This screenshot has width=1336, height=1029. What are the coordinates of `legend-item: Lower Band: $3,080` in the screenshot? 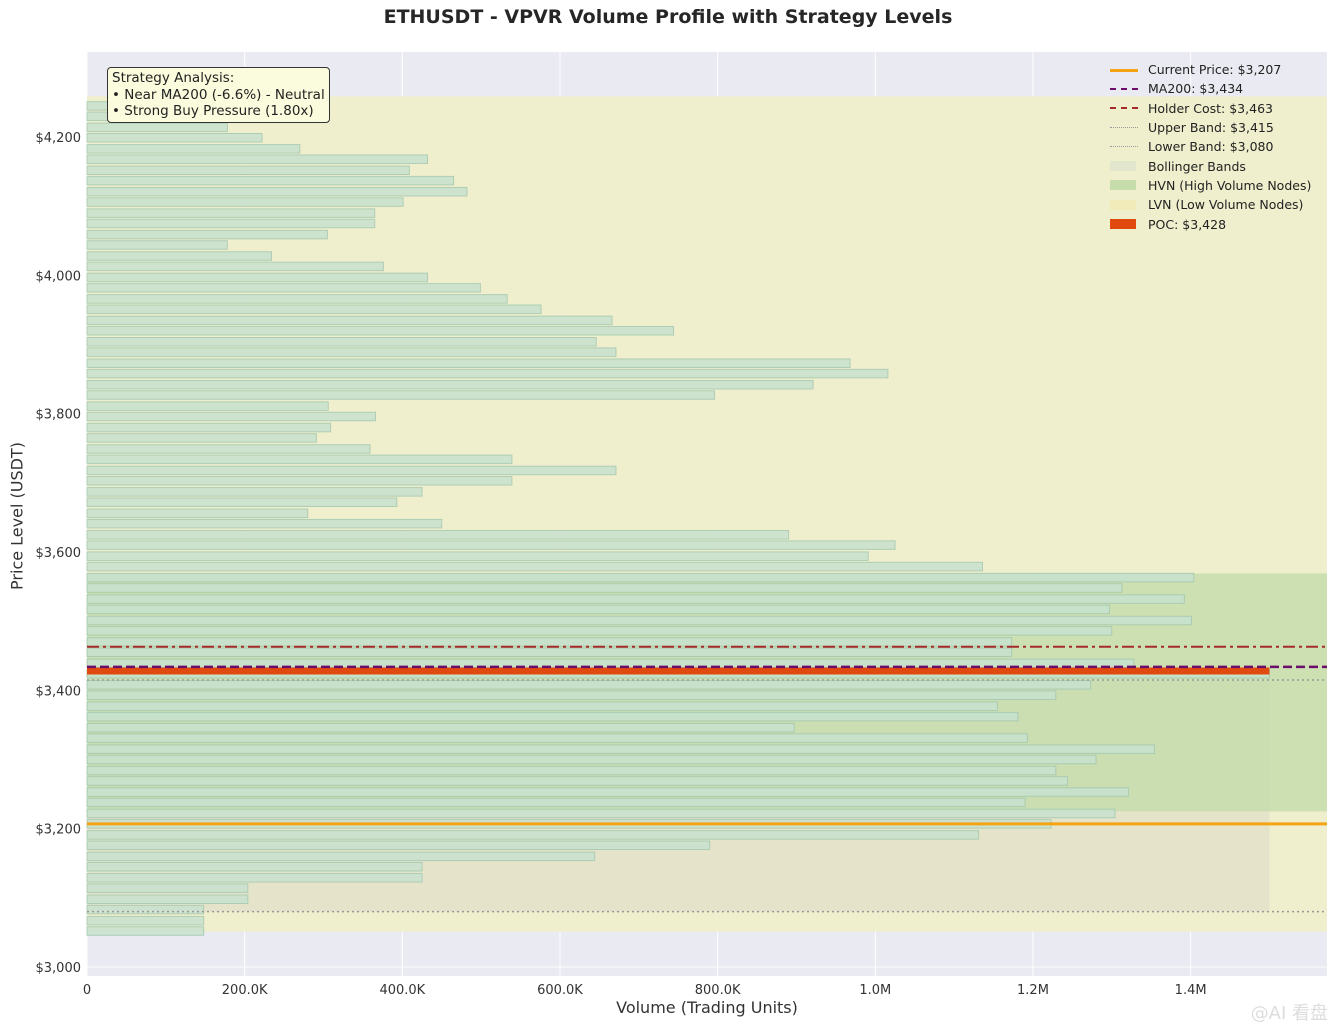 It's located at (1210, 146).